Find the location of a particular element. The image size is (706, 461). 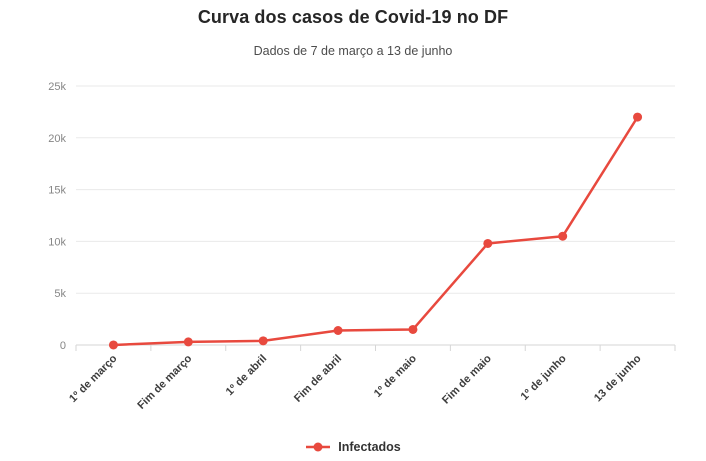

chart-title: Curva dos casos de Covid-19 no DF is located at coordinates (353, 17).